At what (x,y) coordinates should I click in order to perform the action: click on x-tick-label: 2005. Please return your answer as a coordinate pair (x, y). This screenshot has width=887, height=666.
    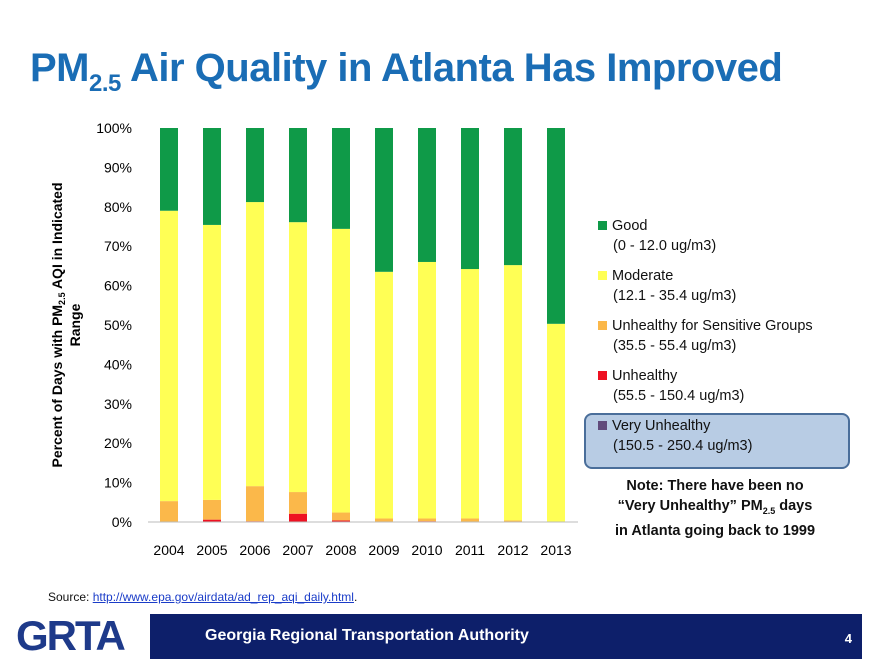
    Looking at the image, I should click on (211, 550).